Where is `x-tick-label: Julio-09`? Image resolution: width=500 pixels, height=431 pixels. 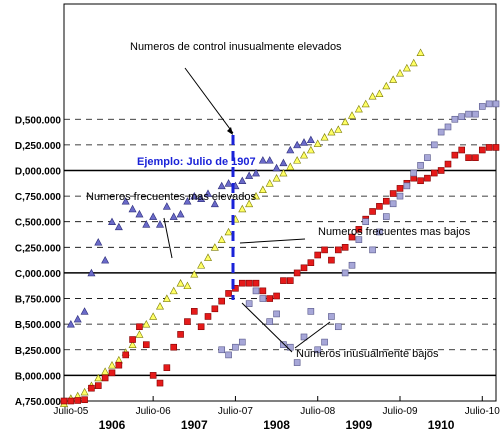
x-tick-label: Julio-09 is located at coordinates (399, 411).